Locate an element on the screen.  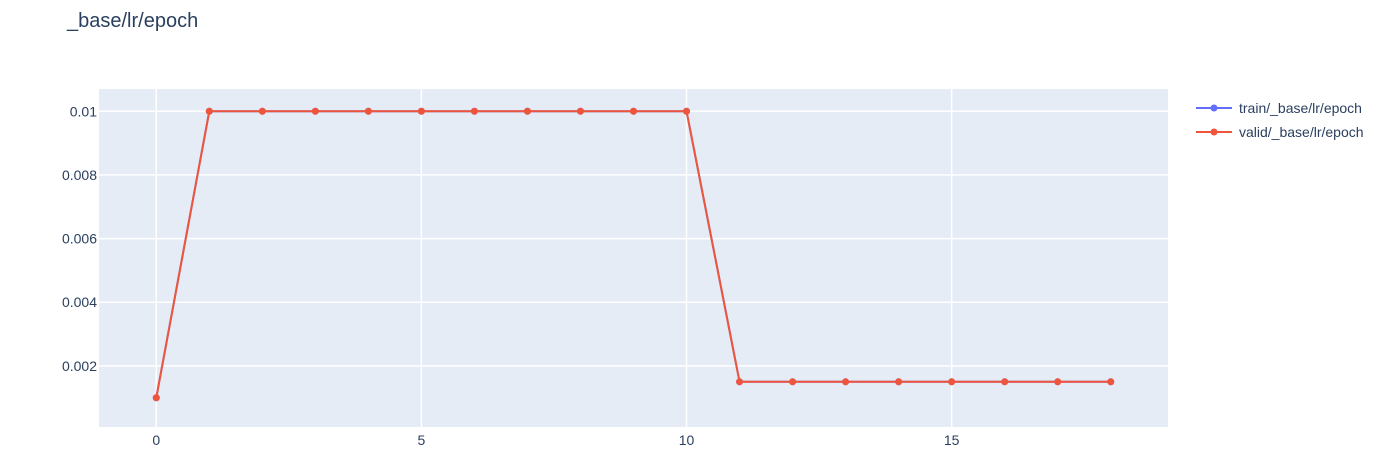
x-tick-label: 10 is located at coordinates (687, 440).